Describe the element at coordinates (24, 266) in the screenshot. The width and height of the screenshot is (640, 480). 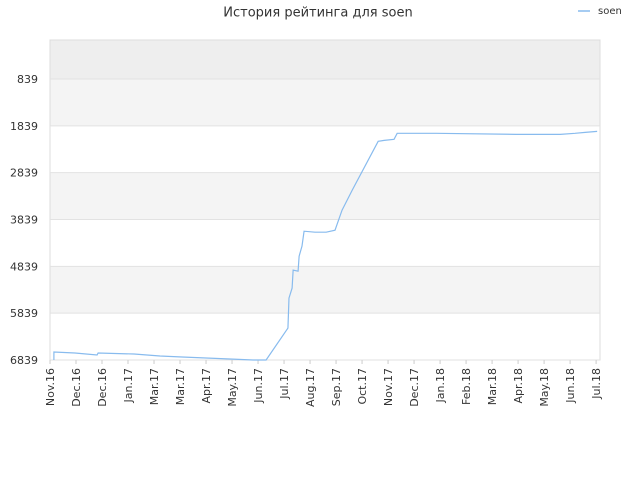
I see `y-tick-label: 4839` at that location.